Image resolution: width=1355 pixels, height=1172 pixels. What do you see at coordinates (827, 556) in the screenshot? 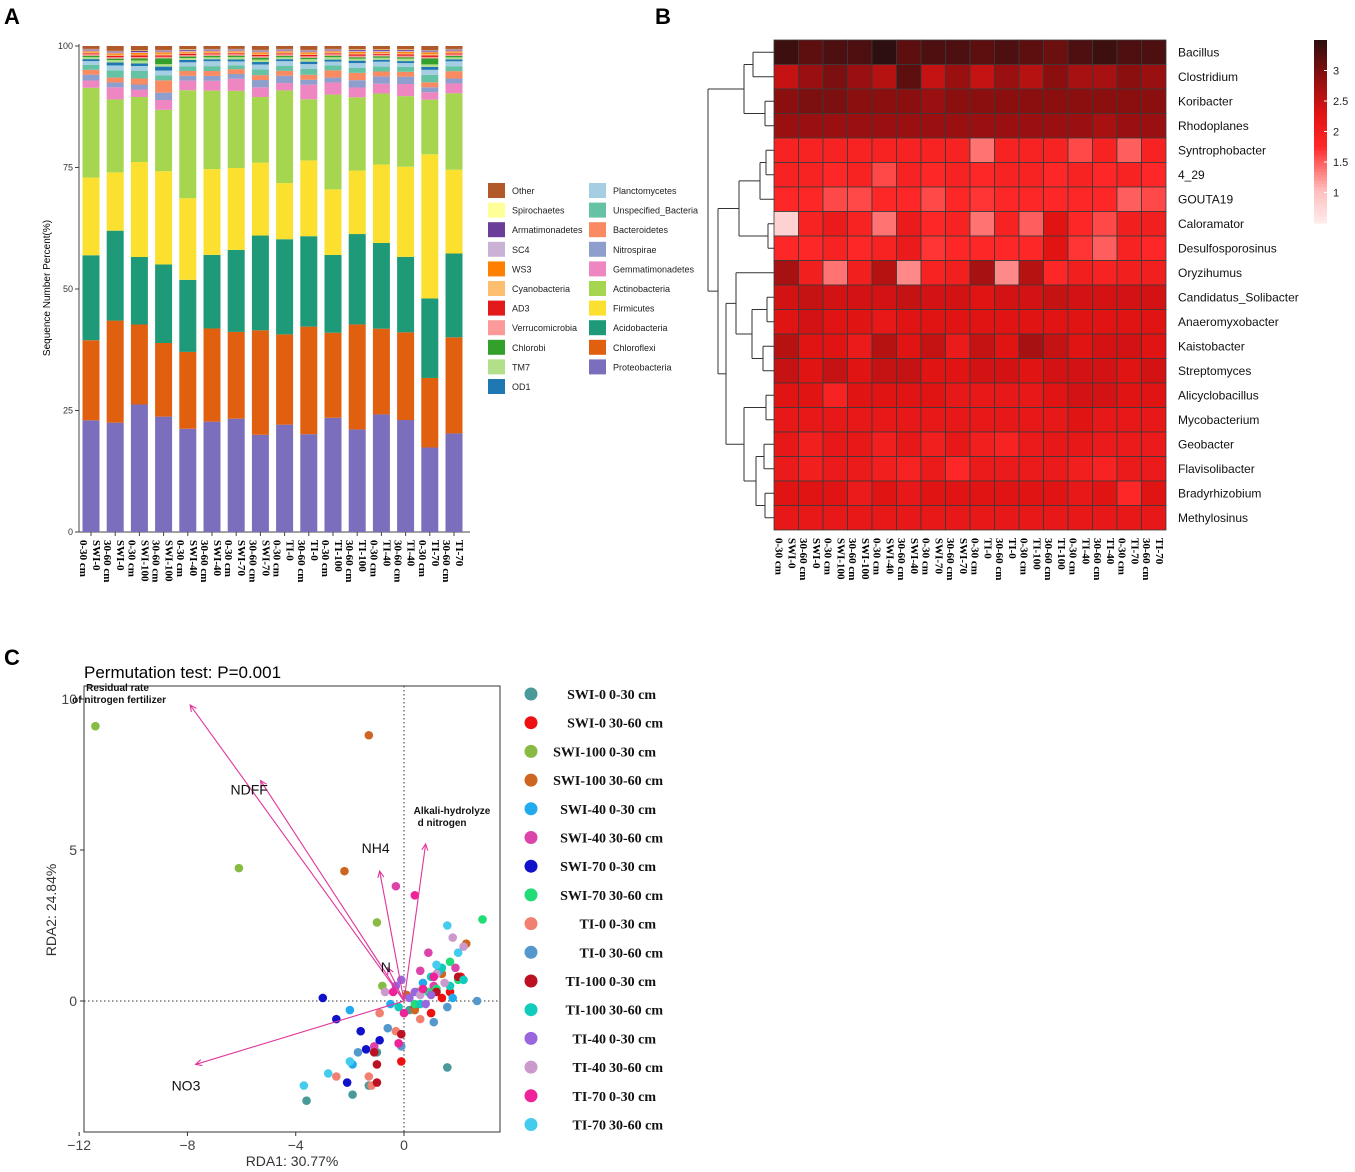
I see `heatmap-col-label-depth: 0-30 cm` at bounding box center [827, 556].